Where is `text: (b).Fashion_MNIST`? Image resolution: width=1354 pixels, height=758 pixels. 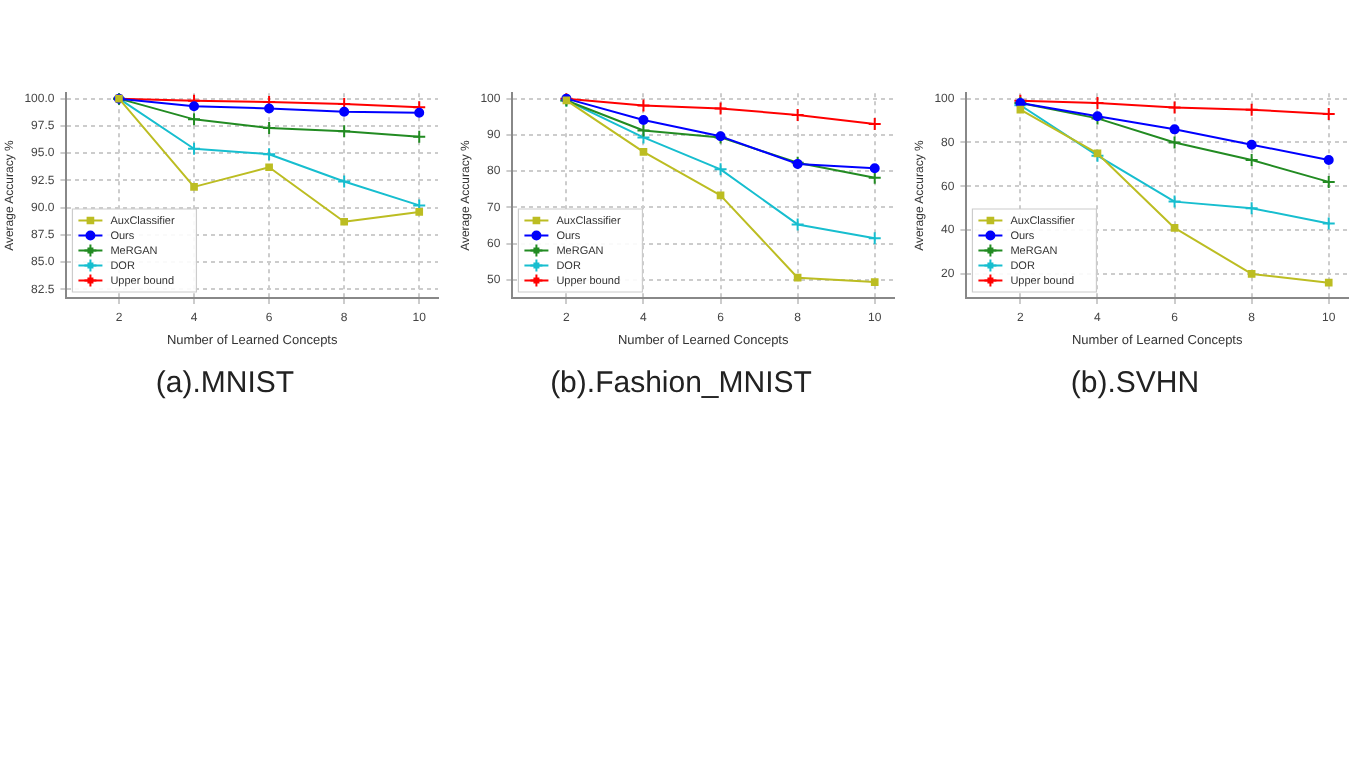
text: (b).Fashion_MNIST is located at coordinates (681, 383).